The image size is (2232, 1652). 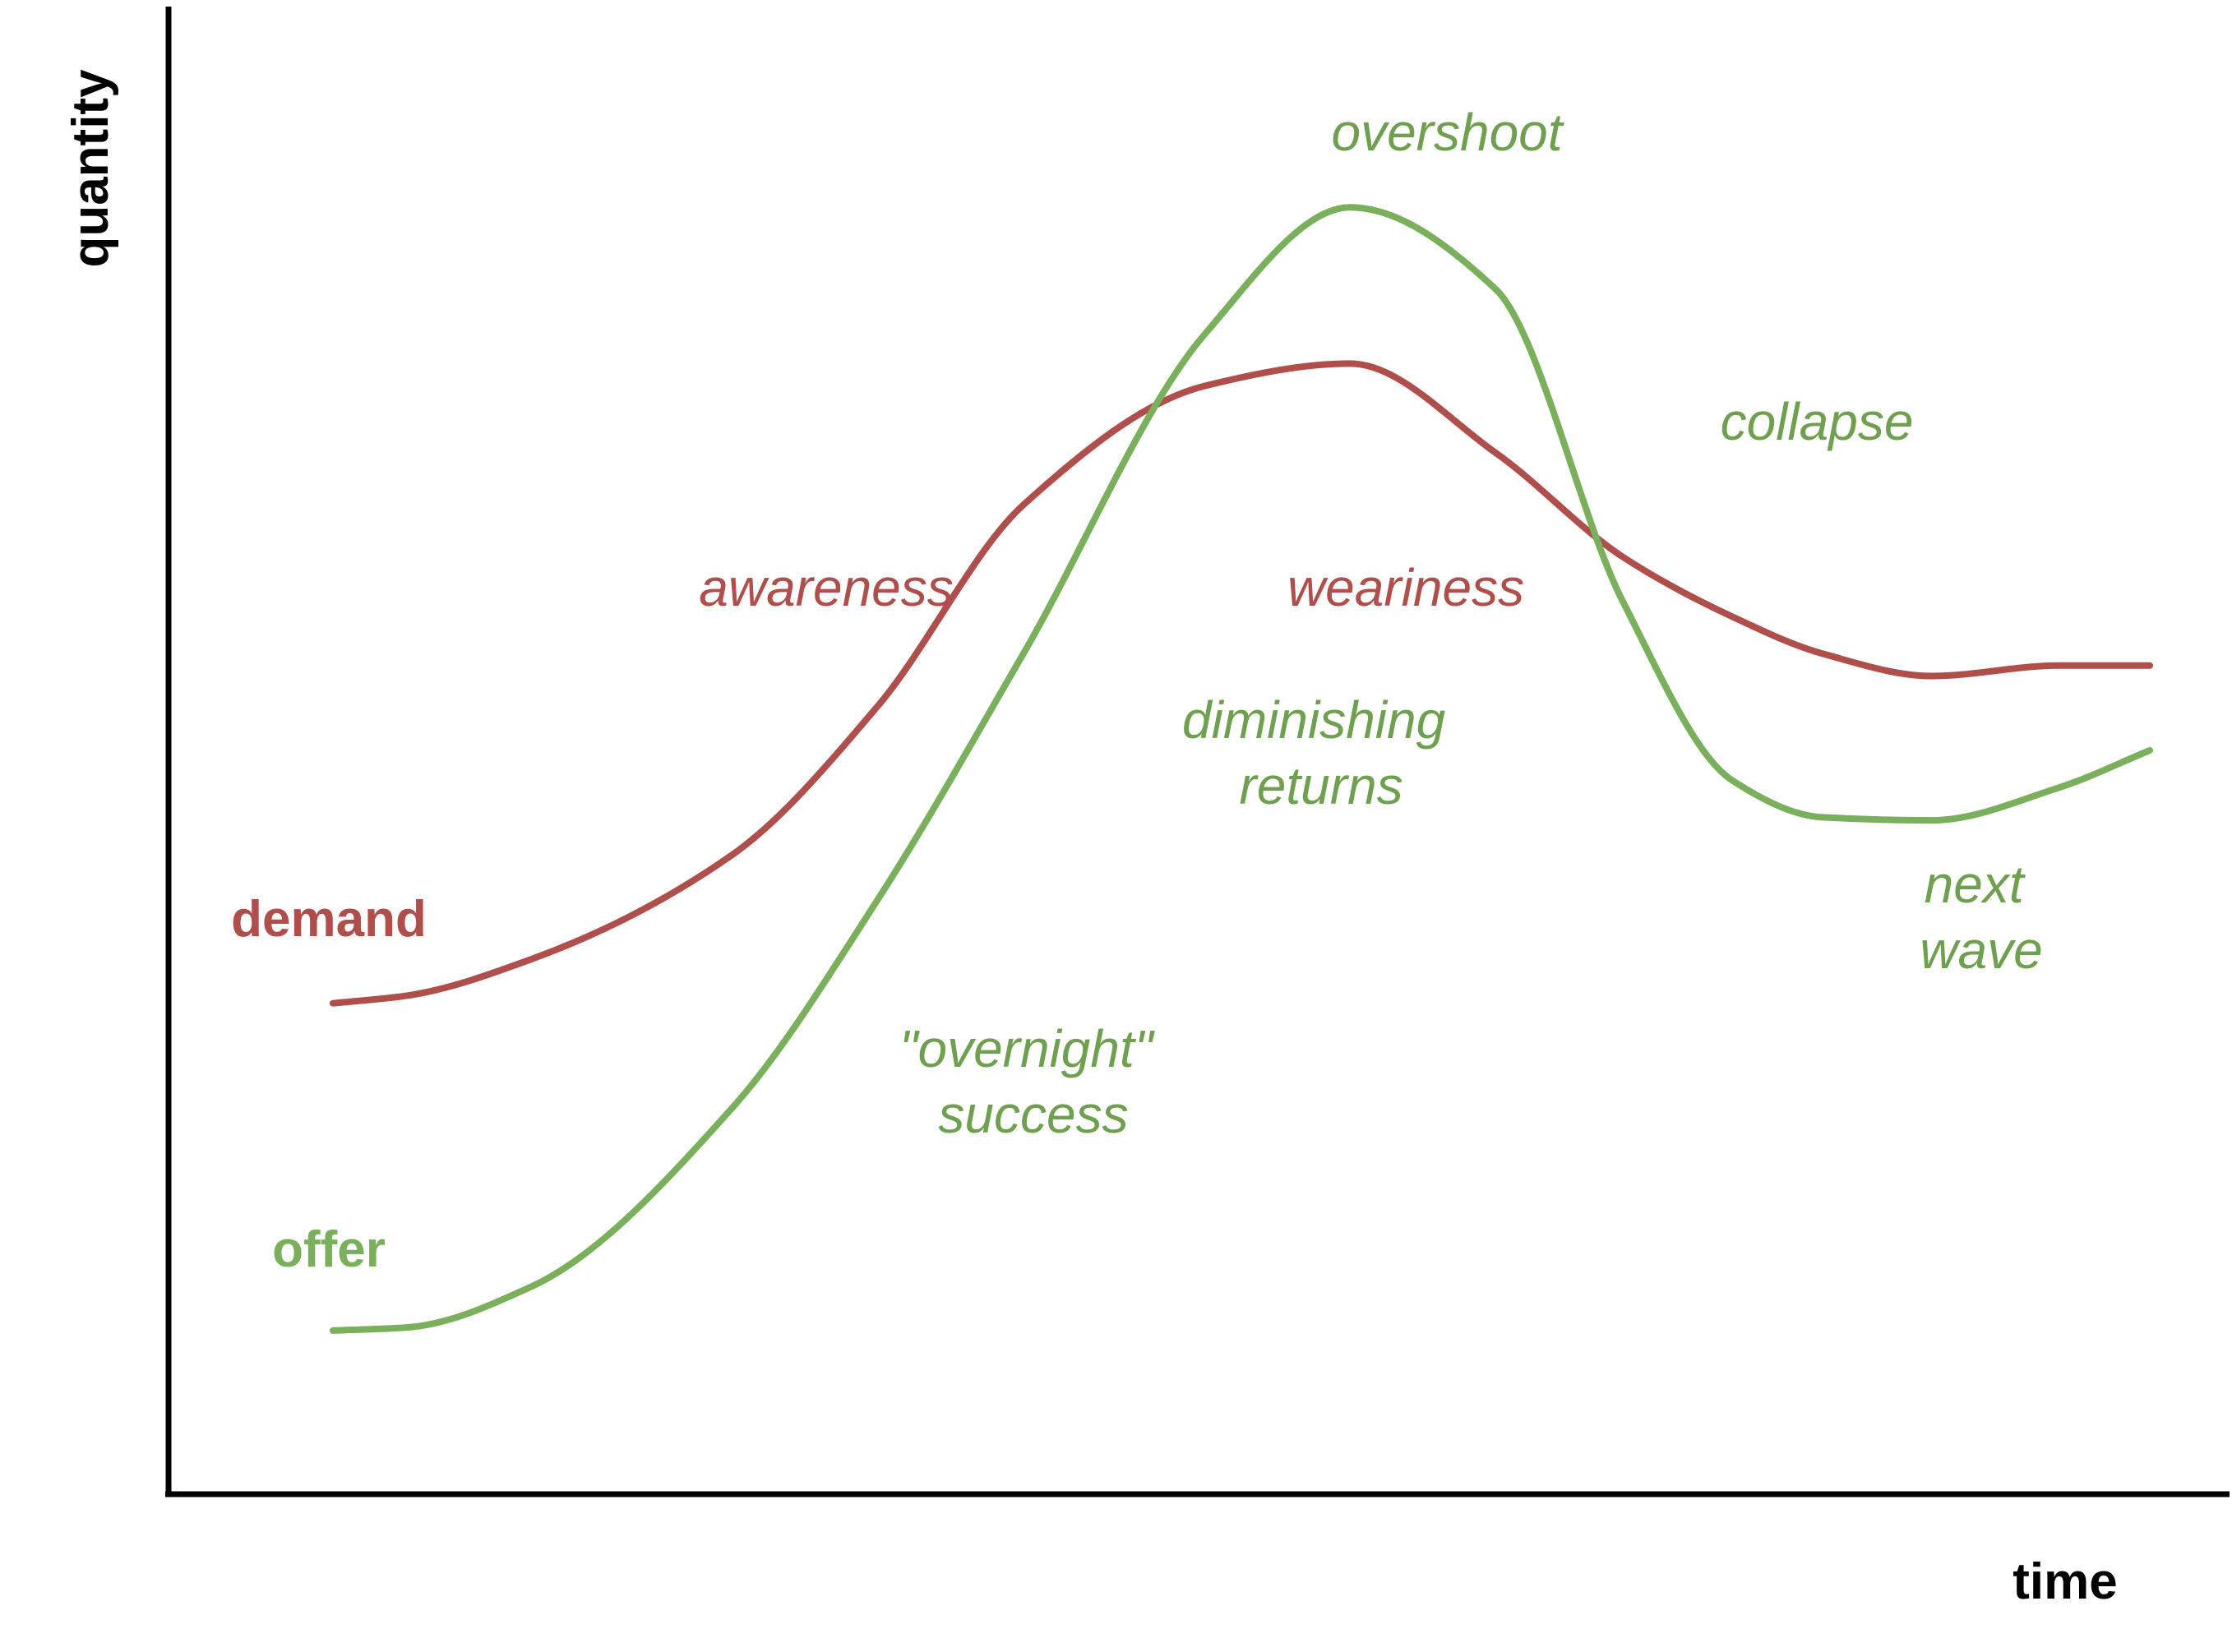 What do you see at coordinates (1975, 884) in the screenshot?
I see `annotation-line: next` at bounding box center [1975, 884].